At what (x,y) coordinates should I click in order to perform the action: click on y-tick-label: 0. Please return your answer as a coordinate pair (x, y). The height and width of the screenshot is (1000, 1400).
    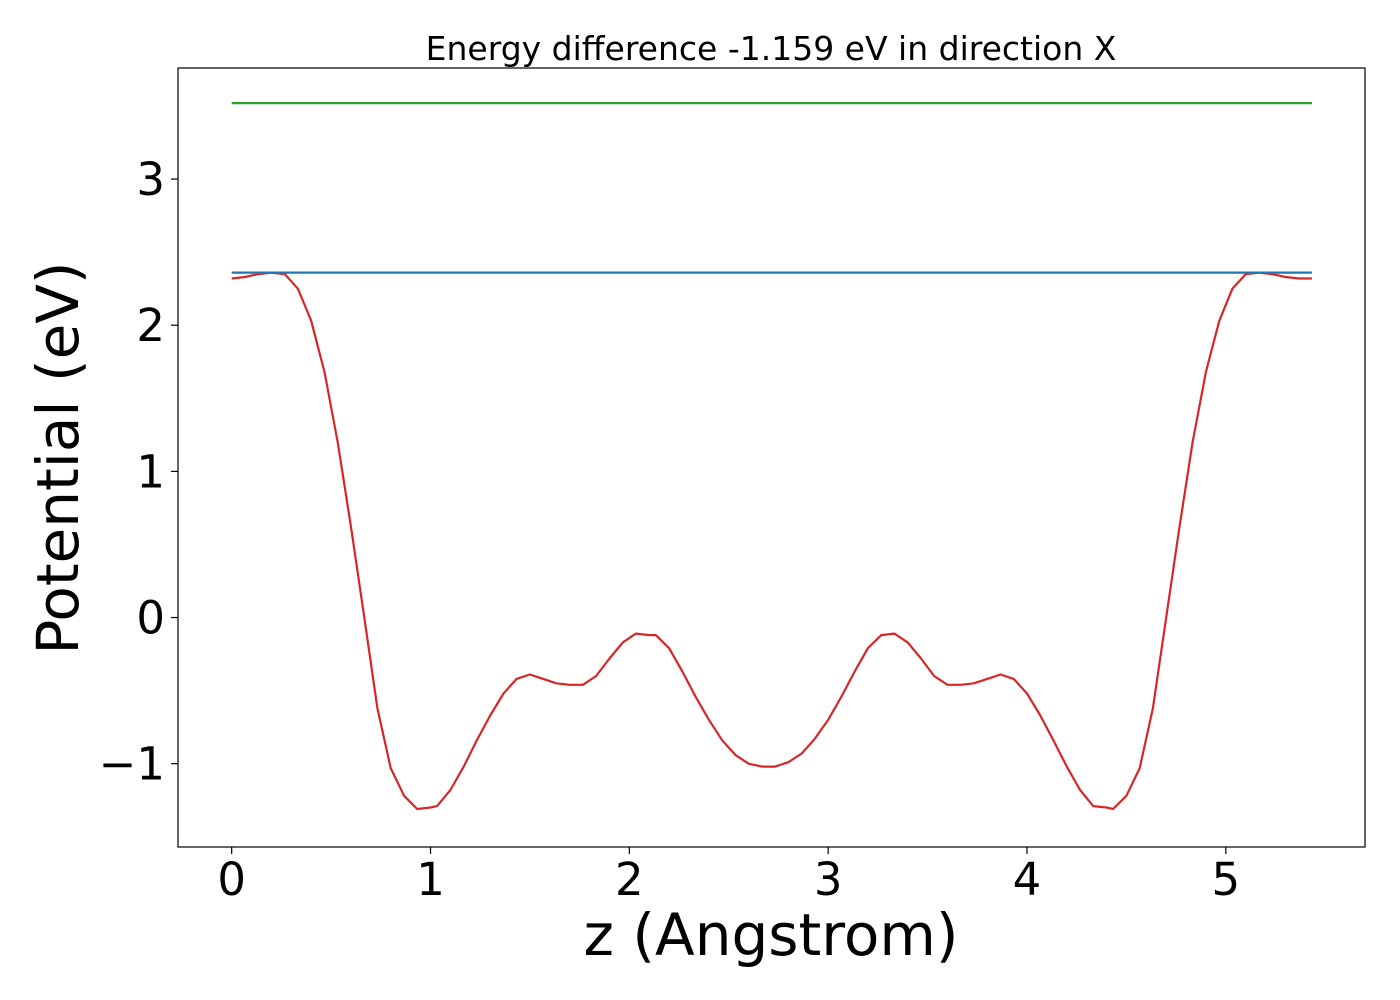
    Looking at the image, I should click on (150, 618).